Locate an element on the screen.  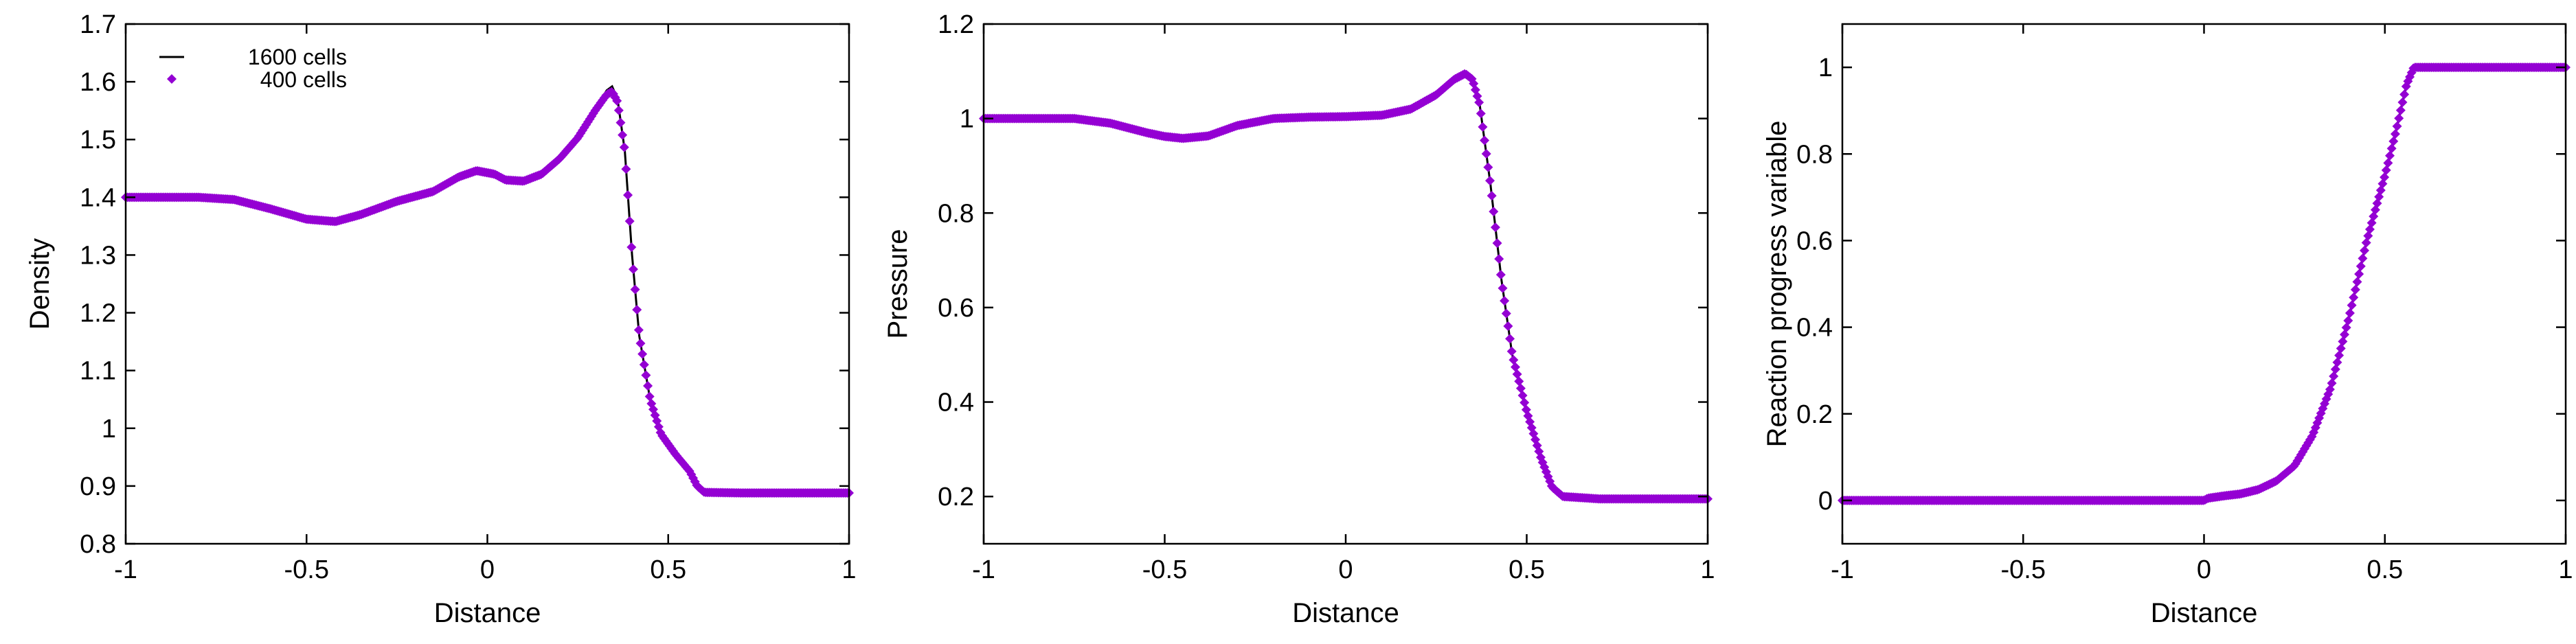
x-axis-label: Distance is located at coordinates (2204, 613).